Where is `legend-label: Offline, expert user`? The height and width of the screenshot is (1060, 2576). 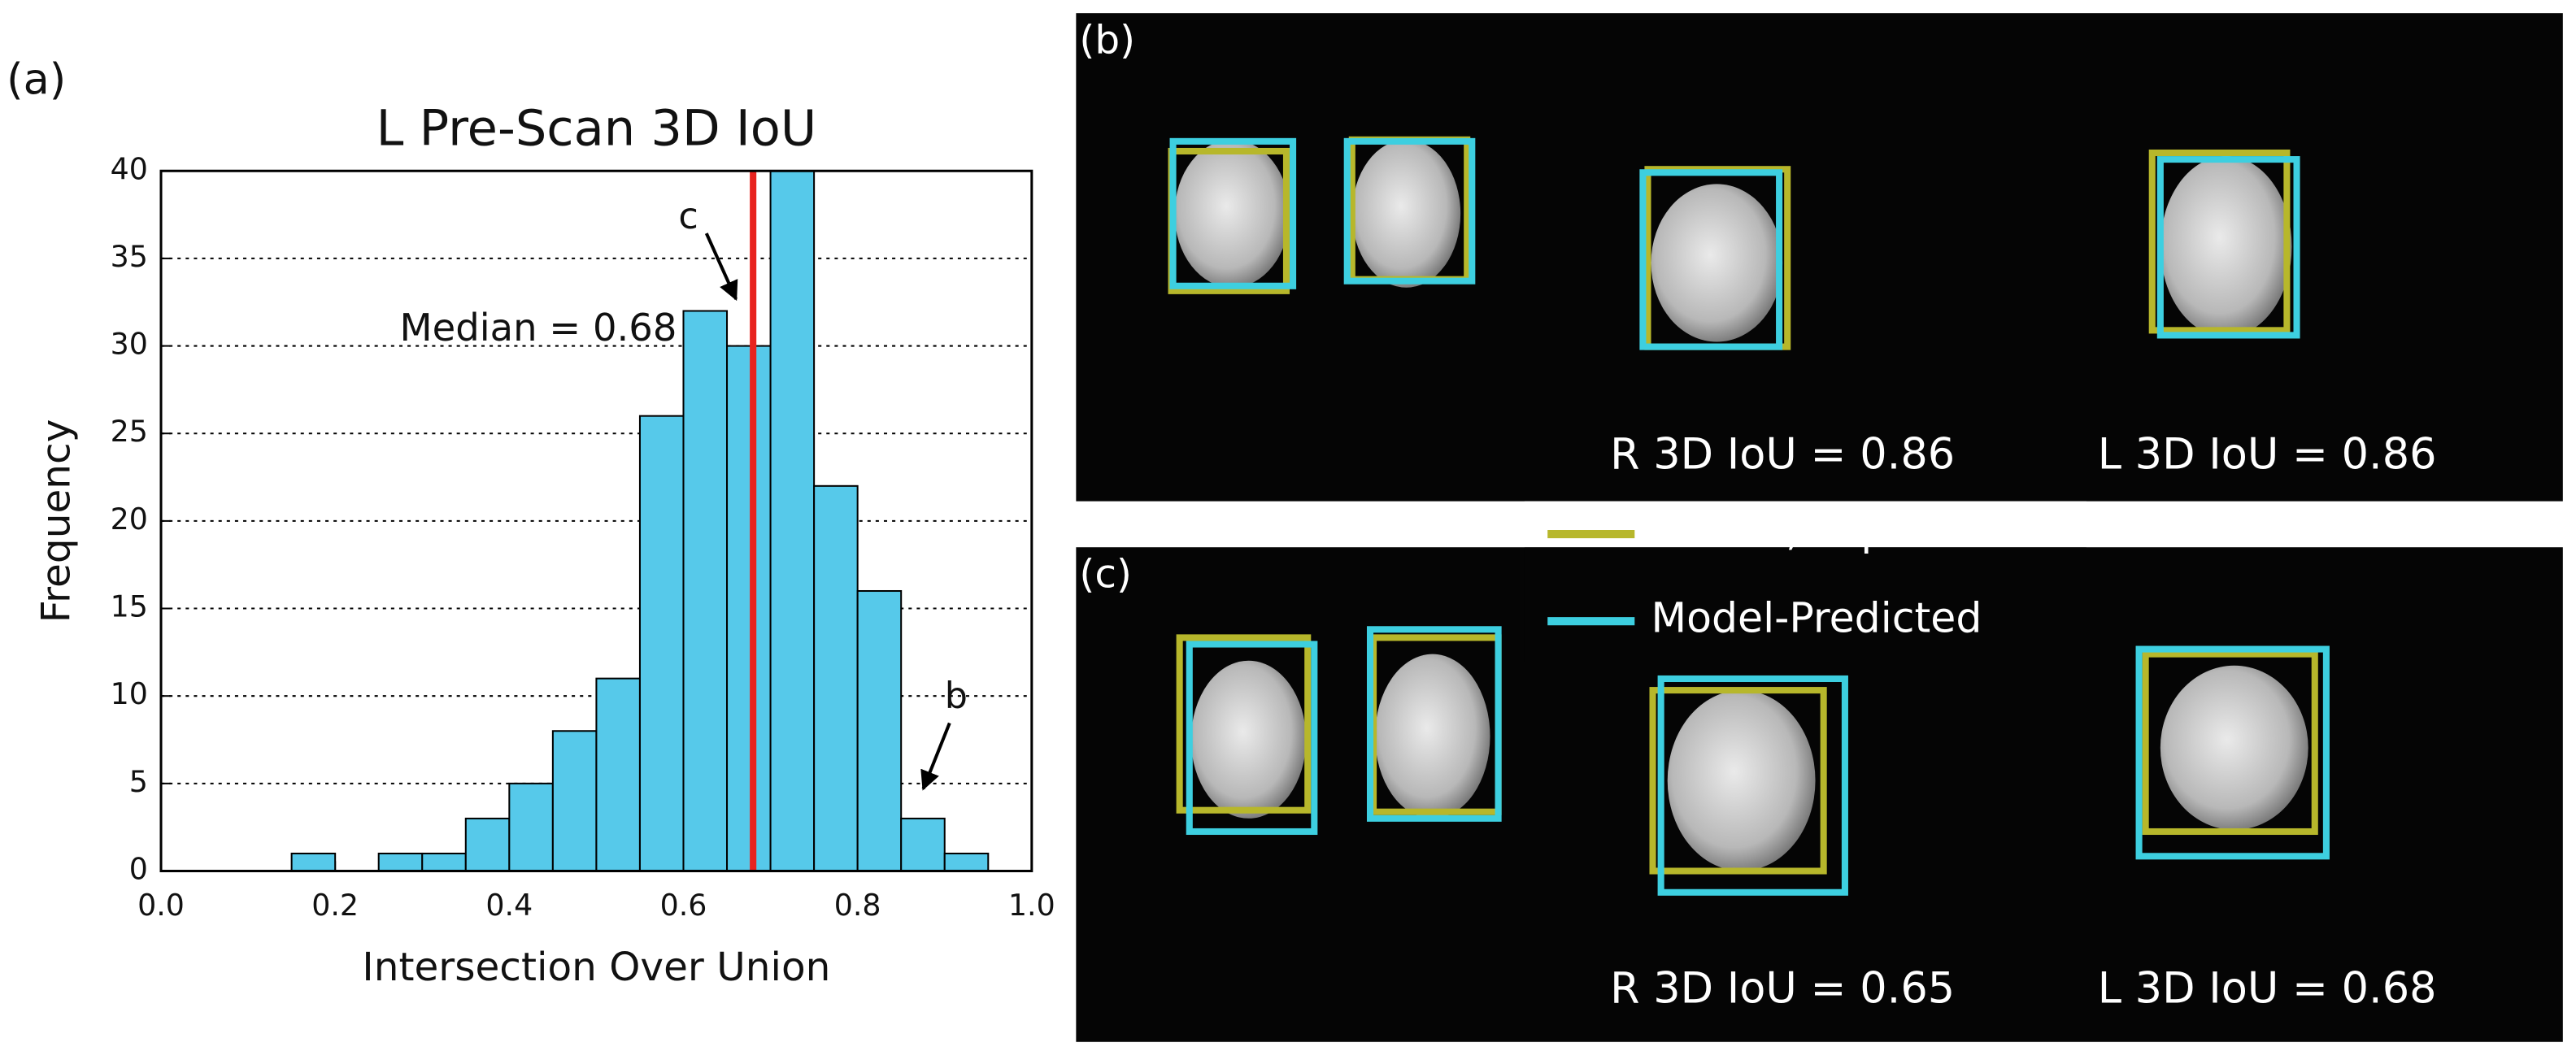
legend-label: Offline, expert user is located at coordinates (1850, 531).